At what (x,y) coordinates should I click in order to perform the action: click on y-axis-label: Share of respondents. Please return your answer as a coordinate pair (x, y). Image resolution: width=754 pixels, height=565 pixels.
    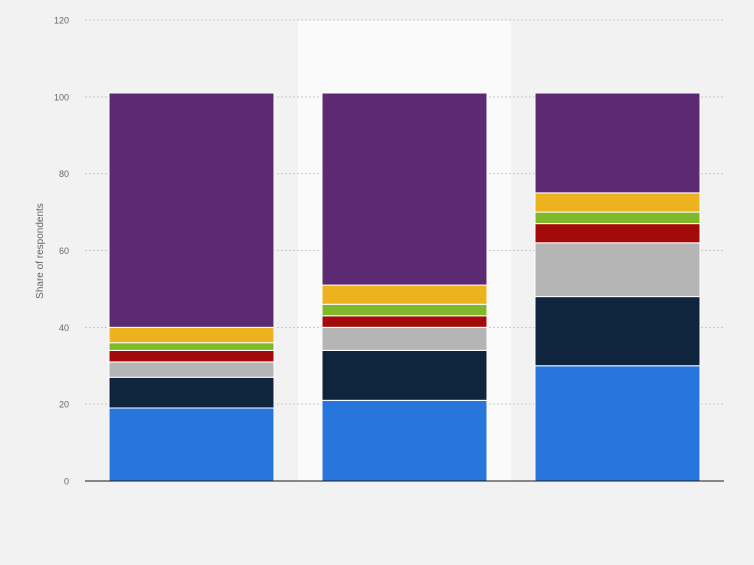
    Looking at the image, I should click on (40, 251).